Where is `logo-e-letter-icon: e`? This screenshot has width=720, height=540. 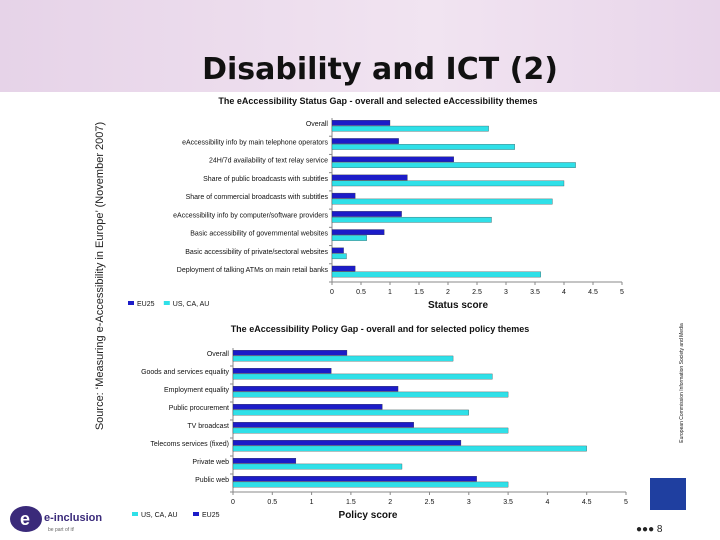
logo-e-letter-icon: e is located at coordinates (25, 519).